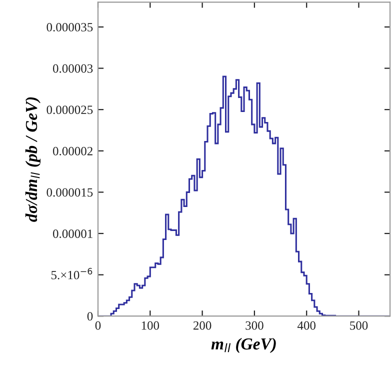  What do you see at coordinates (255, 325) in the screenshot?
I see `x-tick-label: 300` at bounding box center [255, 325].